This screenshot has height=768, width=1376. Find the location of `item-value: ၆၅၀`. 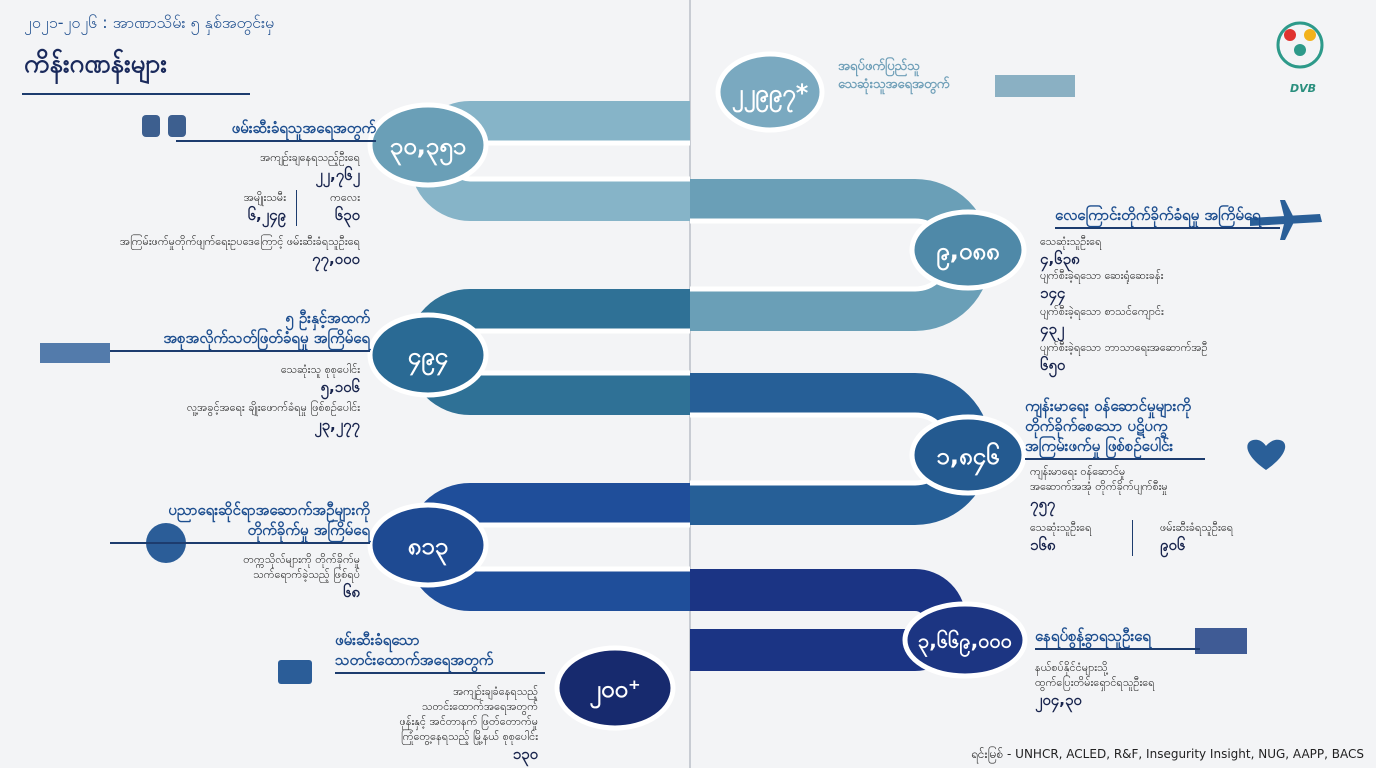

item-value: ၆၅၀ is located at coordinates (1053, 365).